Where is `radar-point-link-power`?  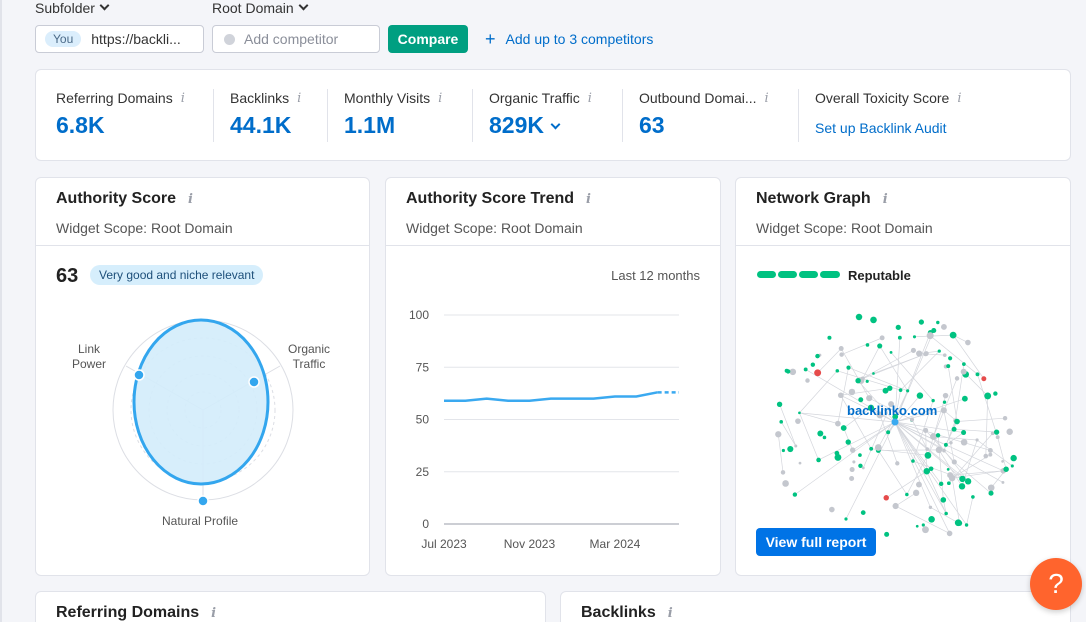 radar-point-link-power is located at coordinates (139, 375).